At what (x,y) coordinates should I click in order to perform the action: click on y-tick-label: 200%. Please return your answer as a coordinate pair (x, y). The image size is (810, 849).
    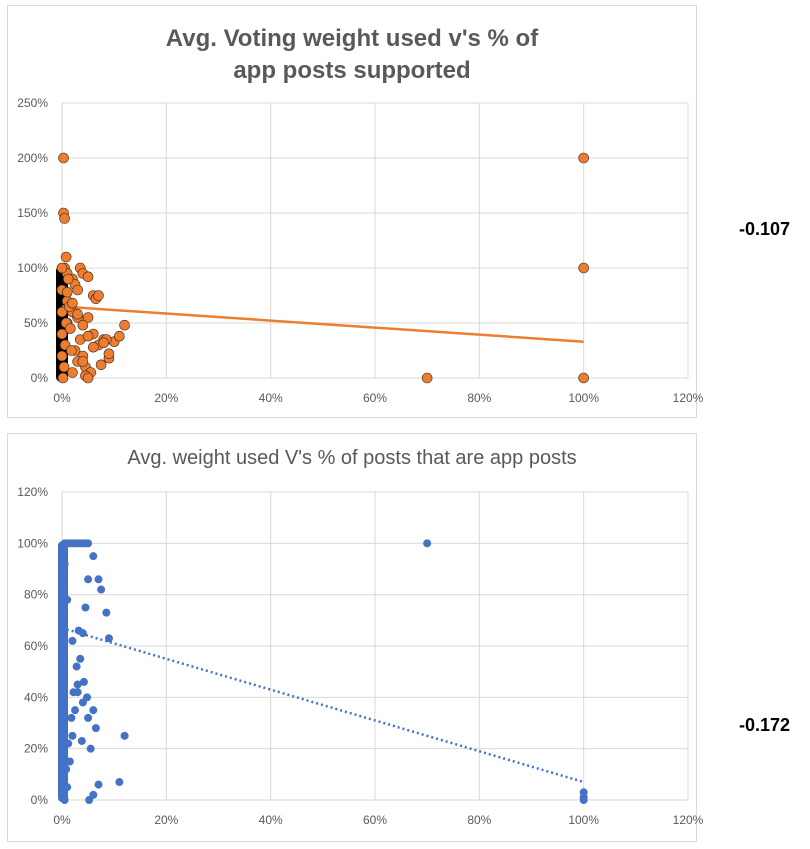
    Looking at the image, I should click on (32, 158).